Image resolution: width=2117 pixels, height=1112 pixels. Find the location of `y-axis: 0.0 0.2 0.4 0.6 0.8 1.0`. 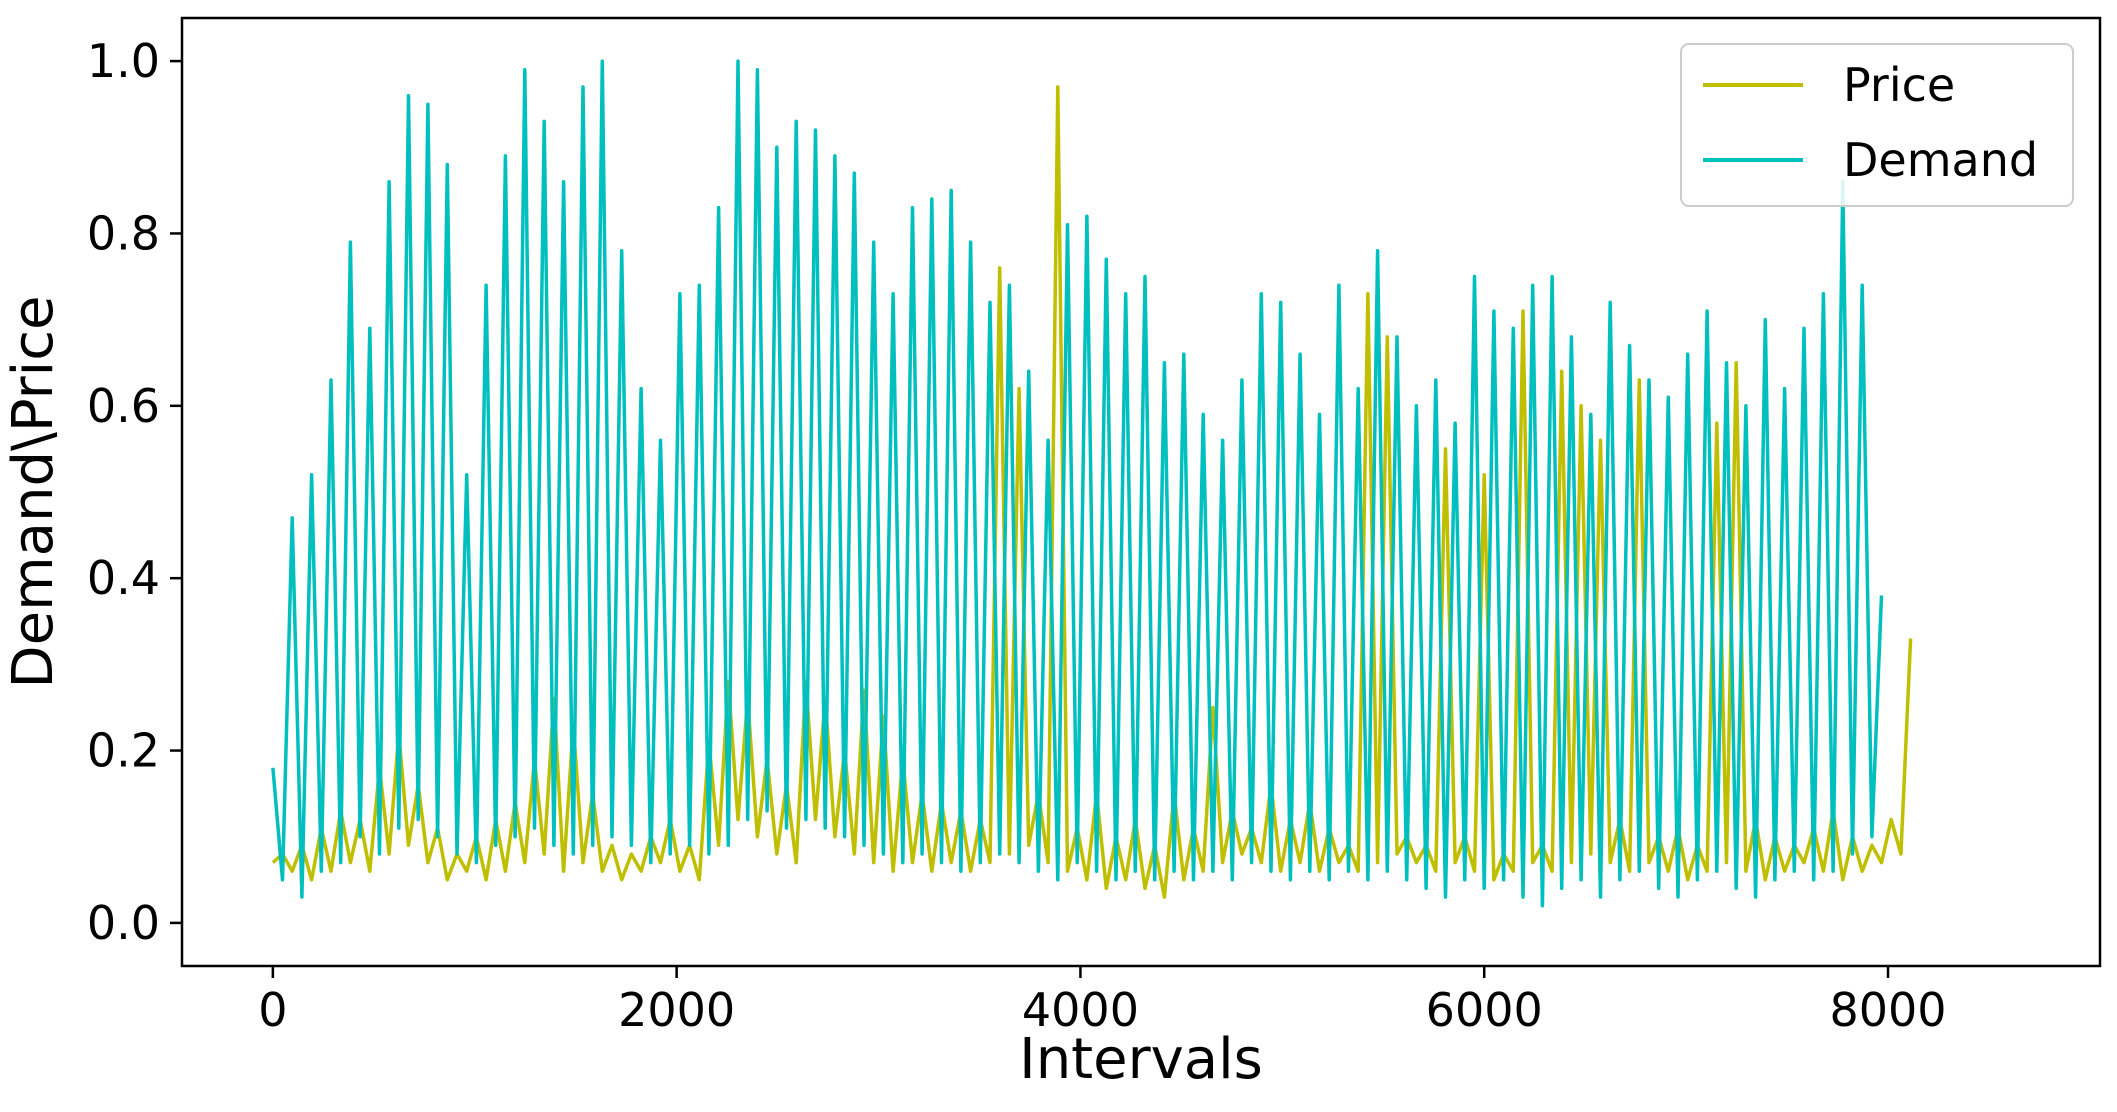

y-axis: 0.0 0.2 0.4 0.6 0.8 1.0 is located at coordinates (134, 492).